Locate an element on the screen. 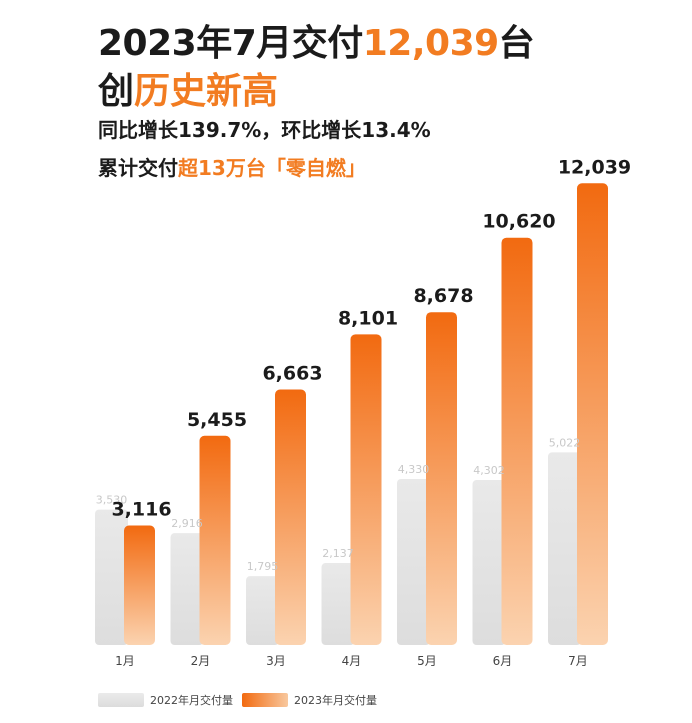  legend-2022-label: 2022年月交付量 is located at coordinates (191, 700).